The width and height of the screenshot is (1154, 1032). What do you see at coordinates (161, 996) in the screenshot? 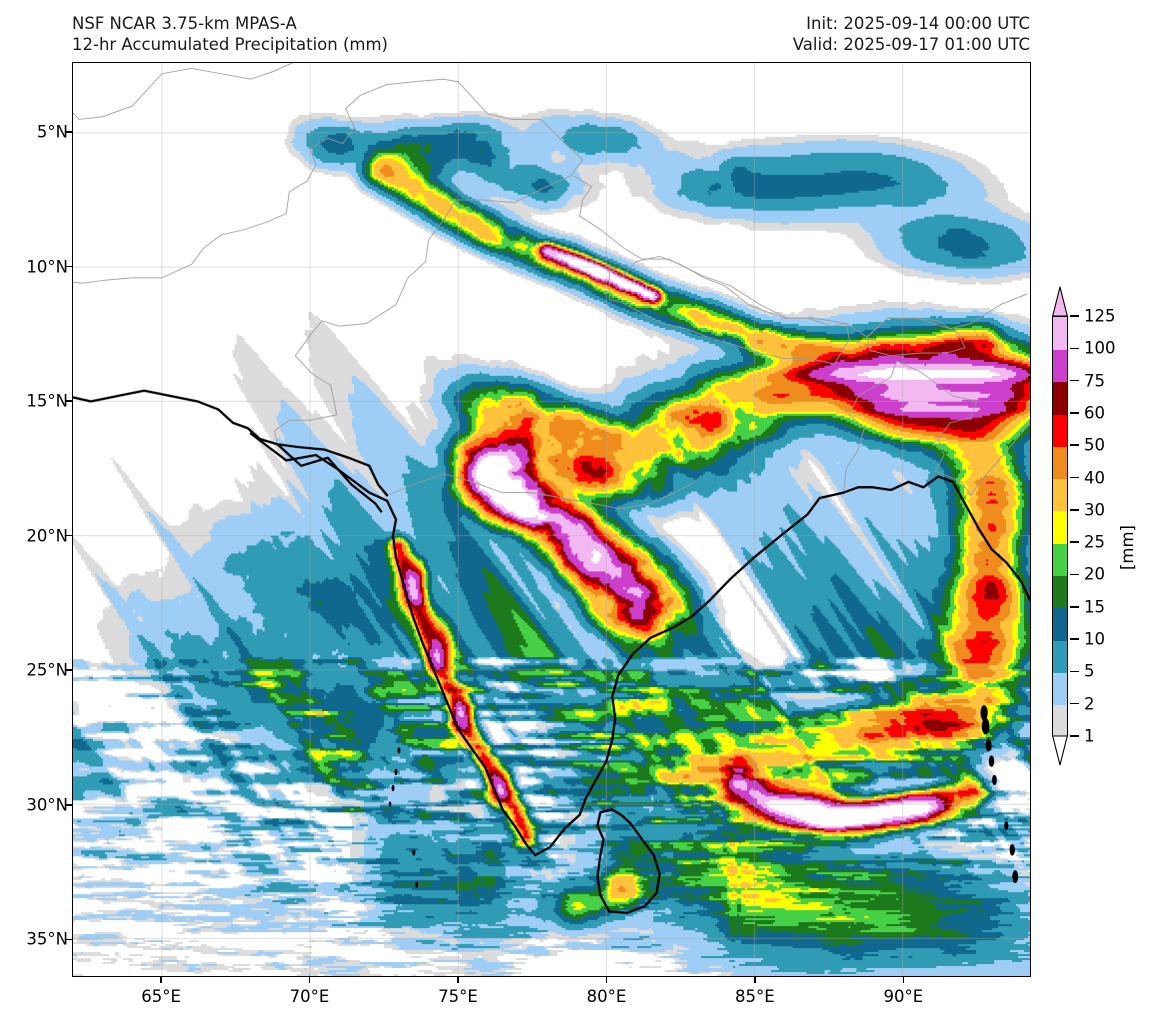
I see `longitude-tick-label: 65°E` at bounding box center [161, 996].